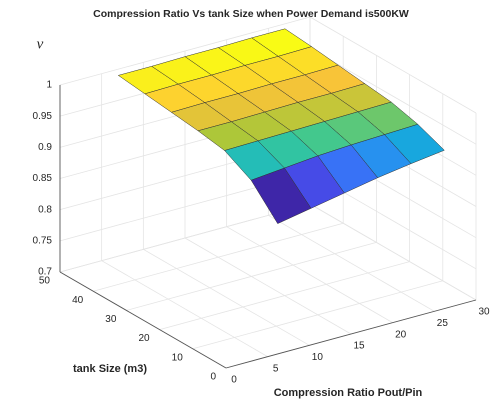  What do you see at coordinates (234, 380) in the screenshot?
I see `x-tick-label: 0` at bounding box center [234, 380].